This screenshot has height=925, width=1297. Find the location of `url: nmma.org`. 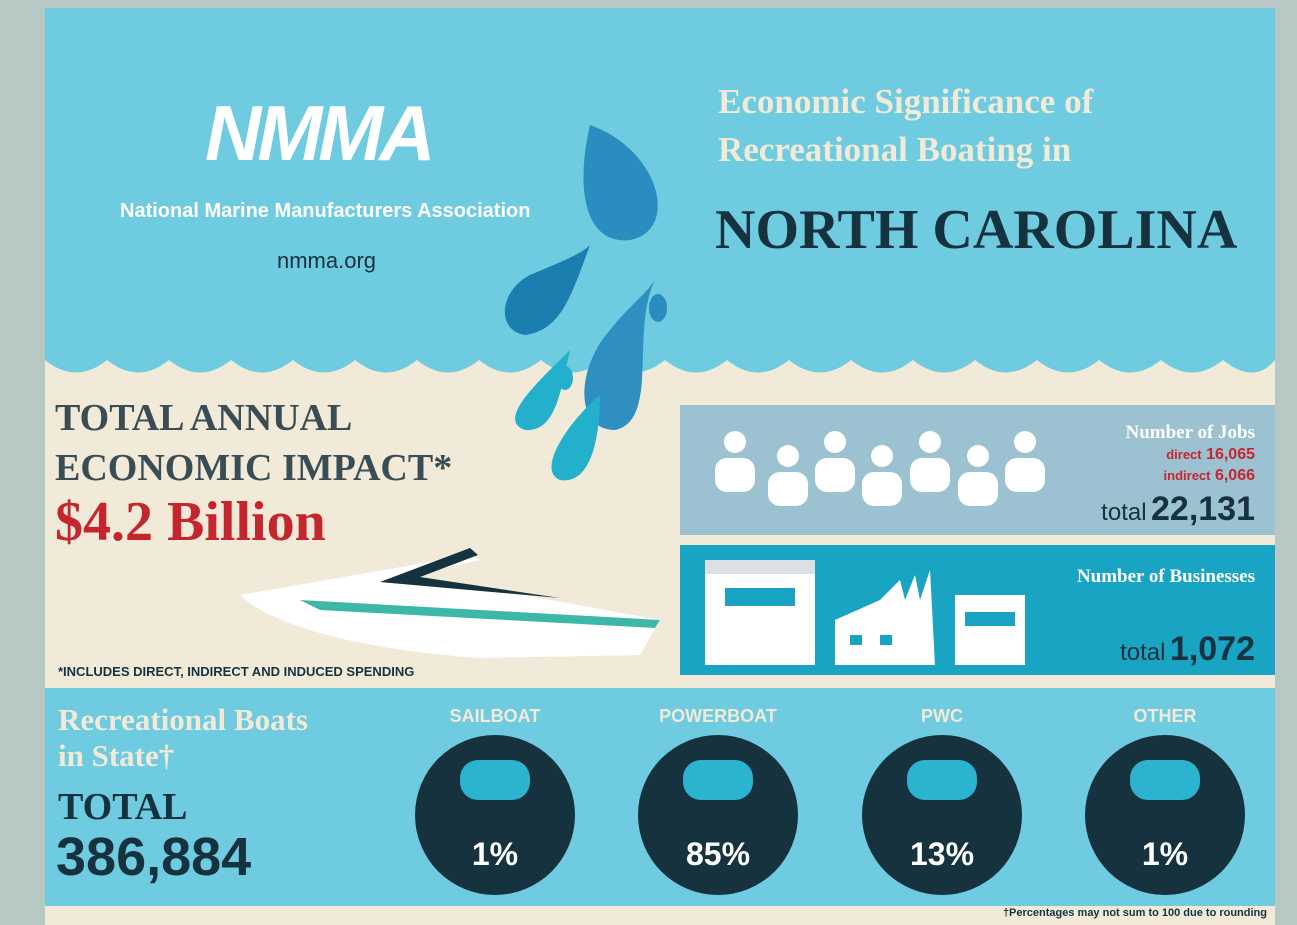

url: nmma.org is located at coordinates (327, 260).